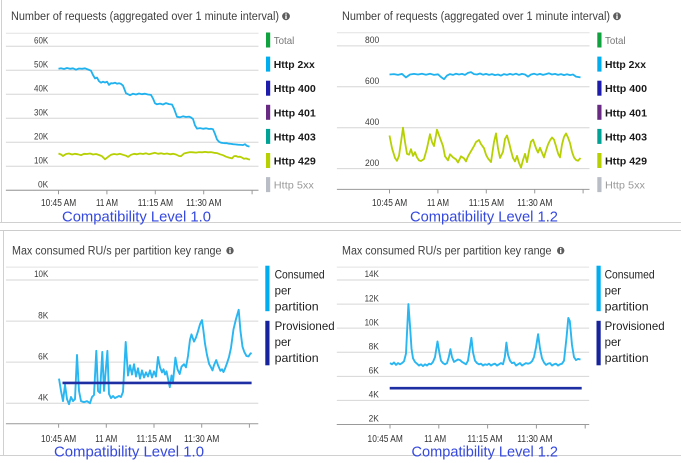 The image size is (681, 463). Describe the element at coordinates (41, 137) in the screenshot. I see `svg-text: 20K` at that location.